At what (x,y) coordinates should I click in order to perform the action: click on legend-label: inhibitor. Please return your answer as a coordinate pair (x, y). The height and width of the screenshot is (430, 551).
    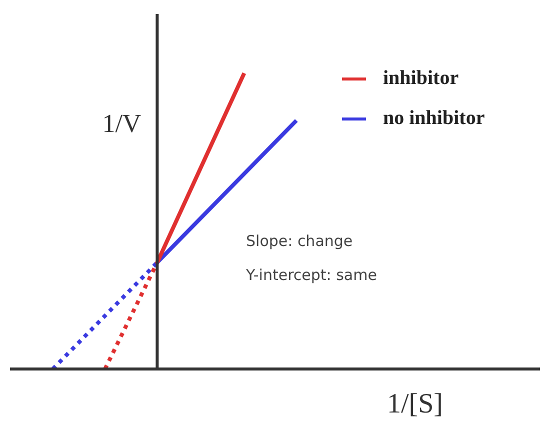
    Looking at the image, I should click on (421, 78).